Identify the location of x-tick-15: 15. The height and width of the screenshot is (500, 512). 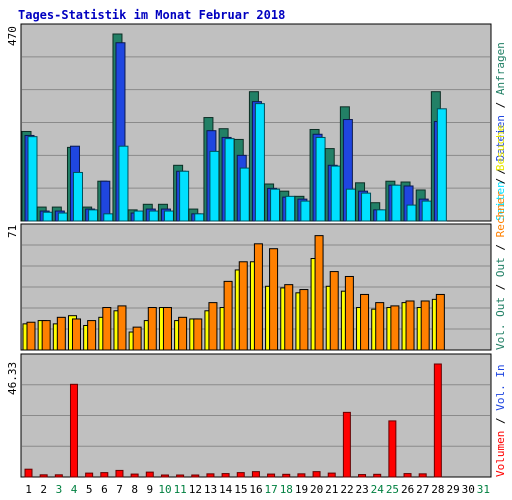
(240, 489).